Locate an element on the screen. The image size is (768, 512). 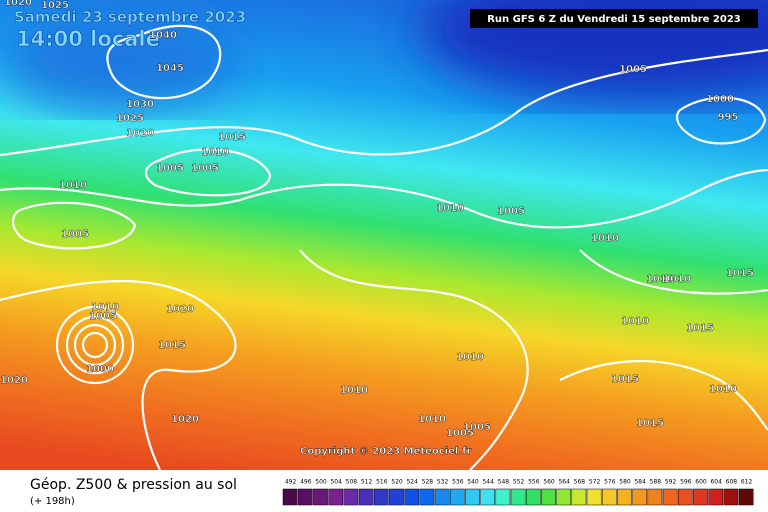
footer-title: Géop. Z500 & pression au sol is located at coordinates (133, 485).